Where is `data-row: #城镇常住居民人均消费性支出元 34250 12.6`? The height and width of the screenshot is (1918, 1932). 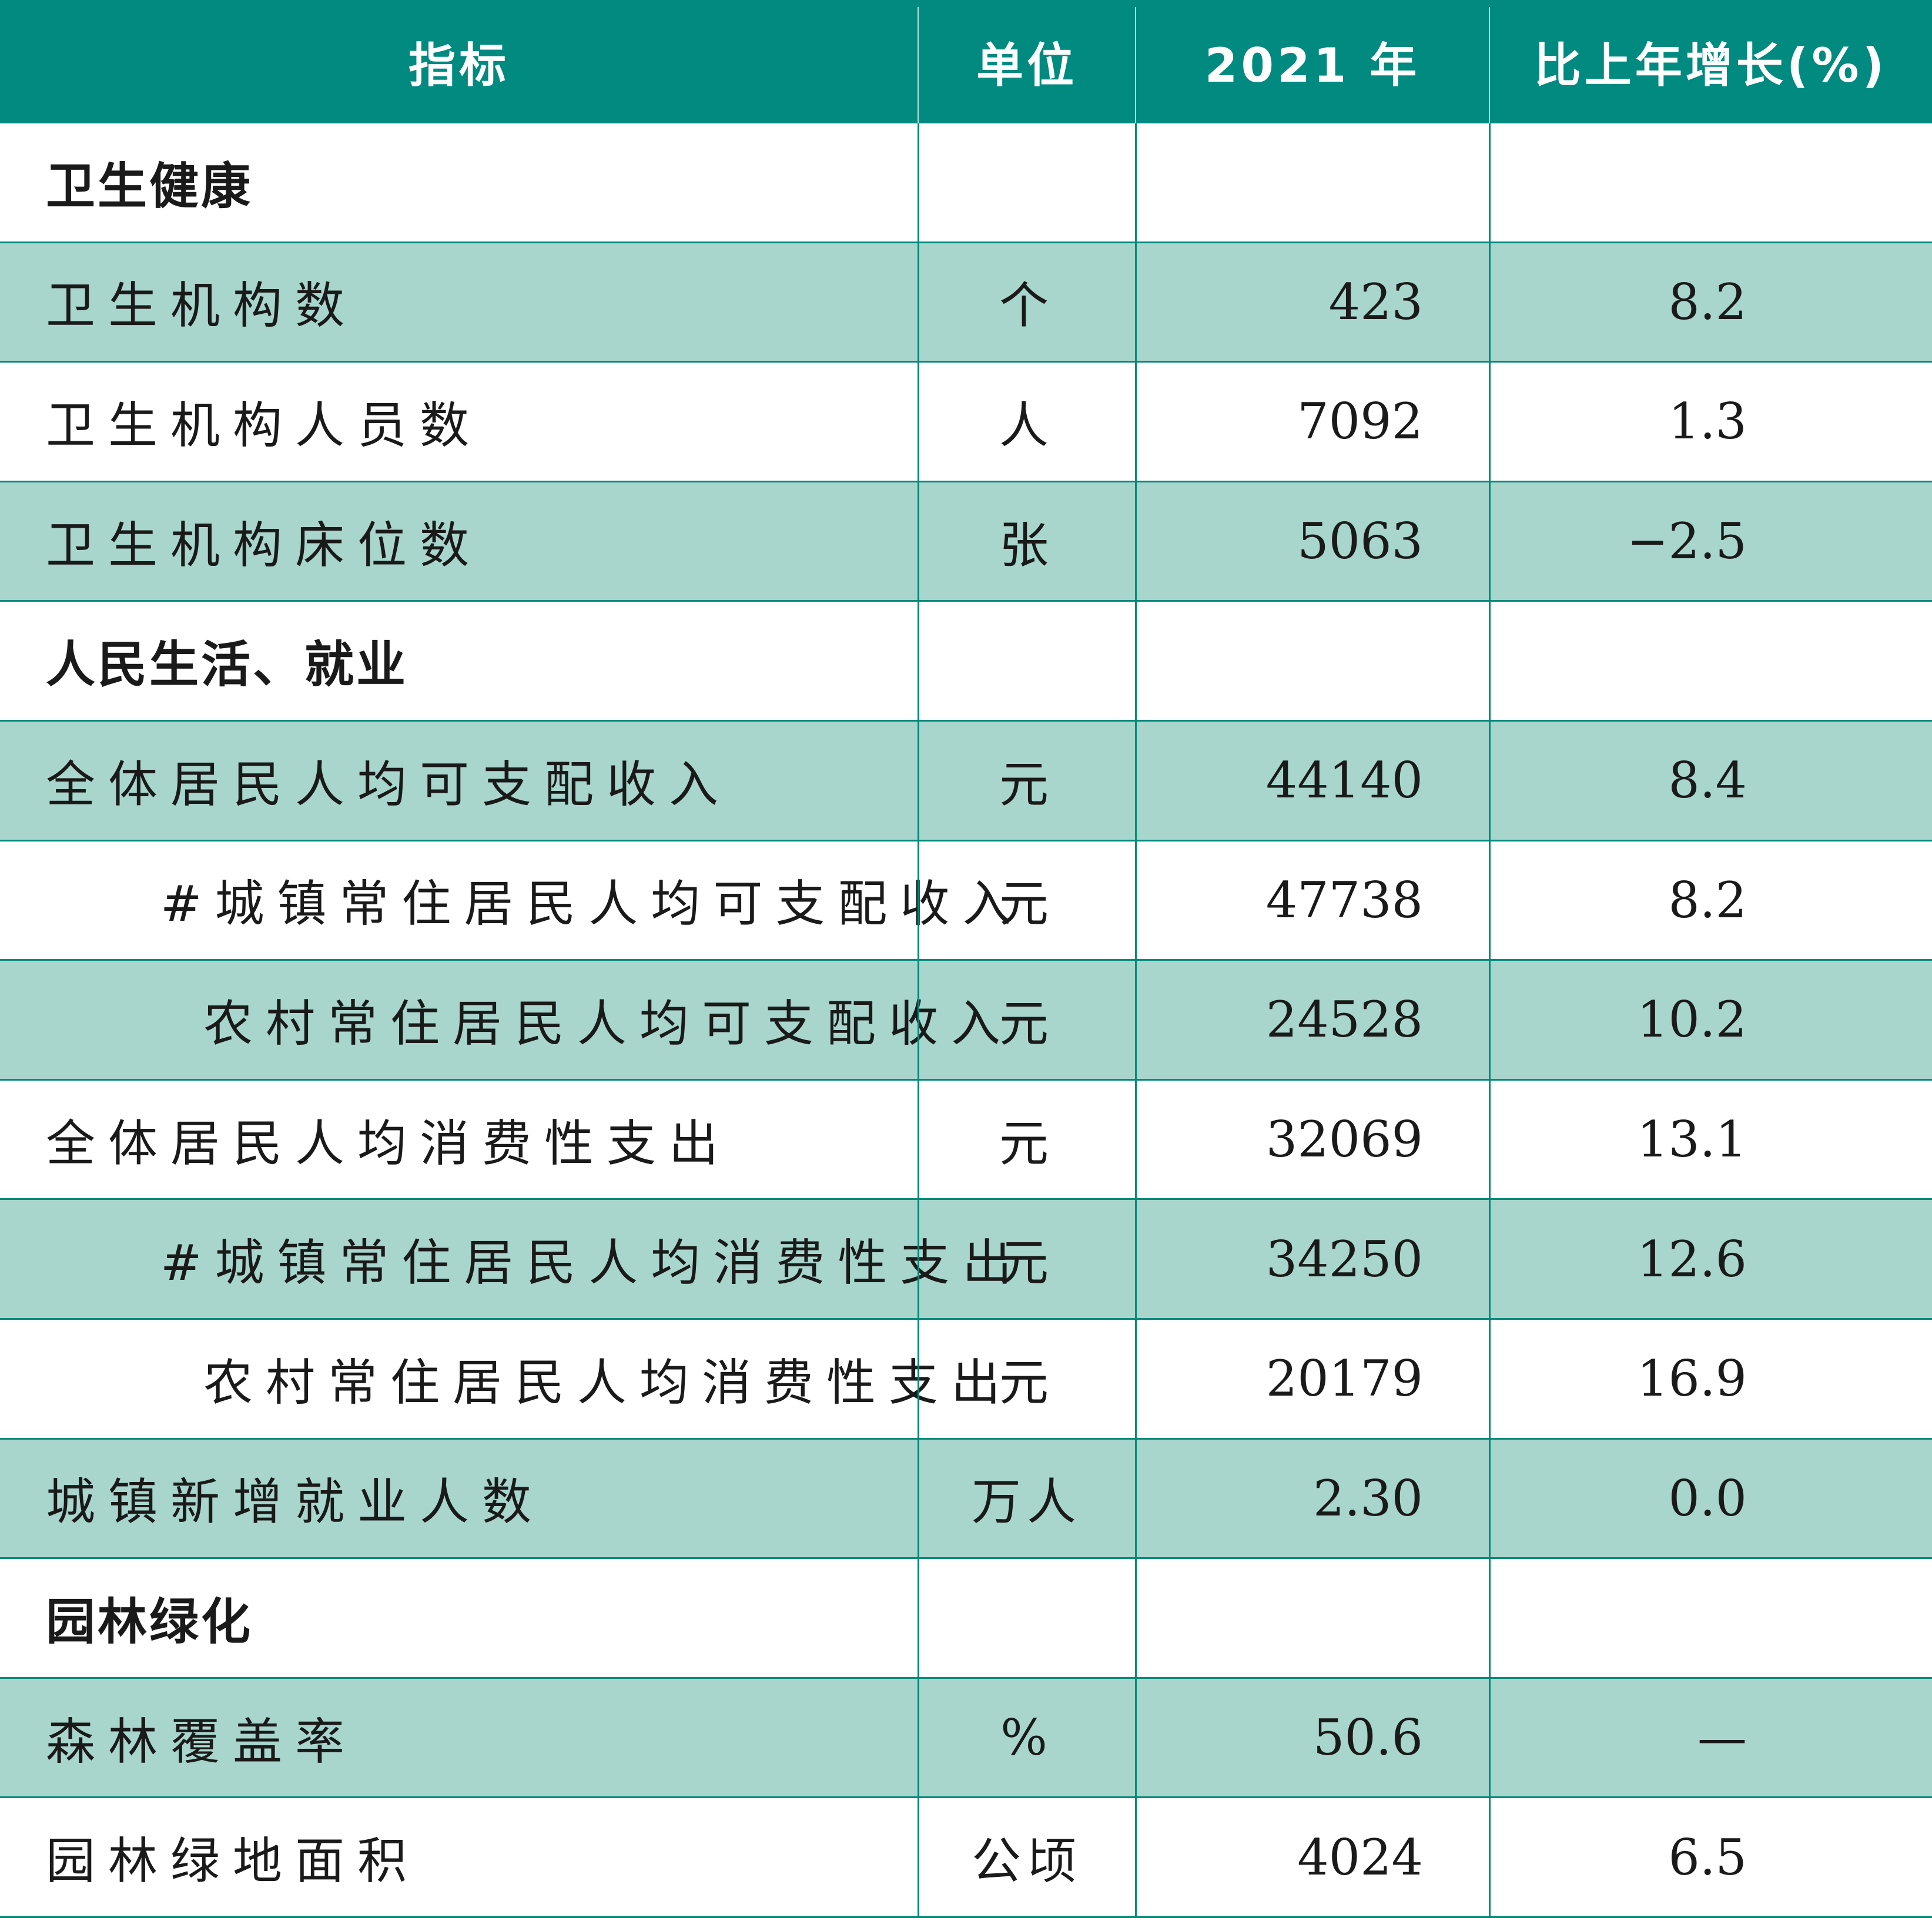
data-row: #城镇常住居民人均消费性支出元 34250 12.6 is located at coordinates (966, 1260).